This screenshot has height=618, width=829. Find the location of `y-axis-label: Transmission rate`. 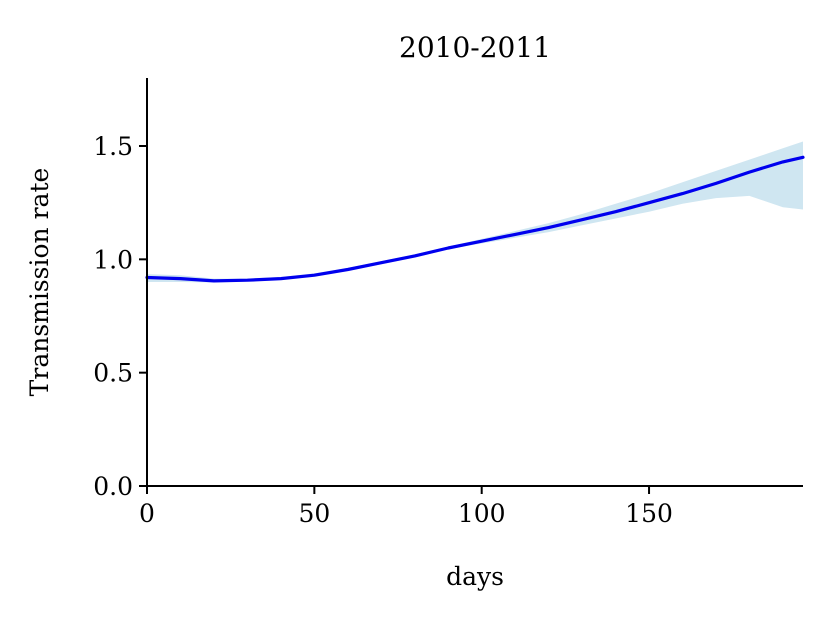

y-axis-label: Transmission rate is located at coordinates (39, 282).